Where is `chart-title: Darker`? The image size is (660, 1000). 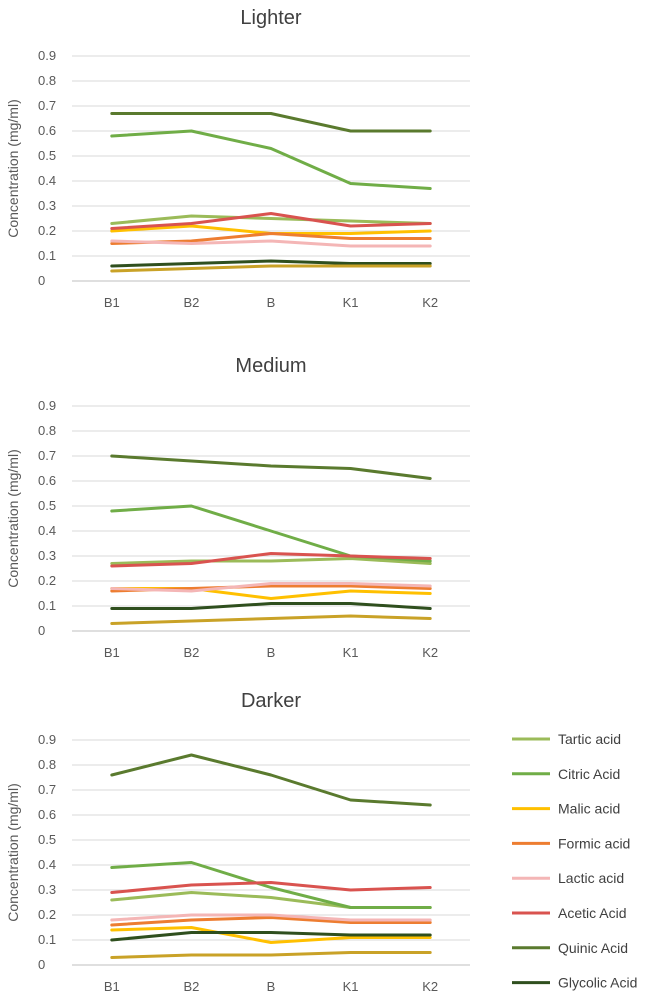
chart-title: Darker is located at coordinates (271, 701).